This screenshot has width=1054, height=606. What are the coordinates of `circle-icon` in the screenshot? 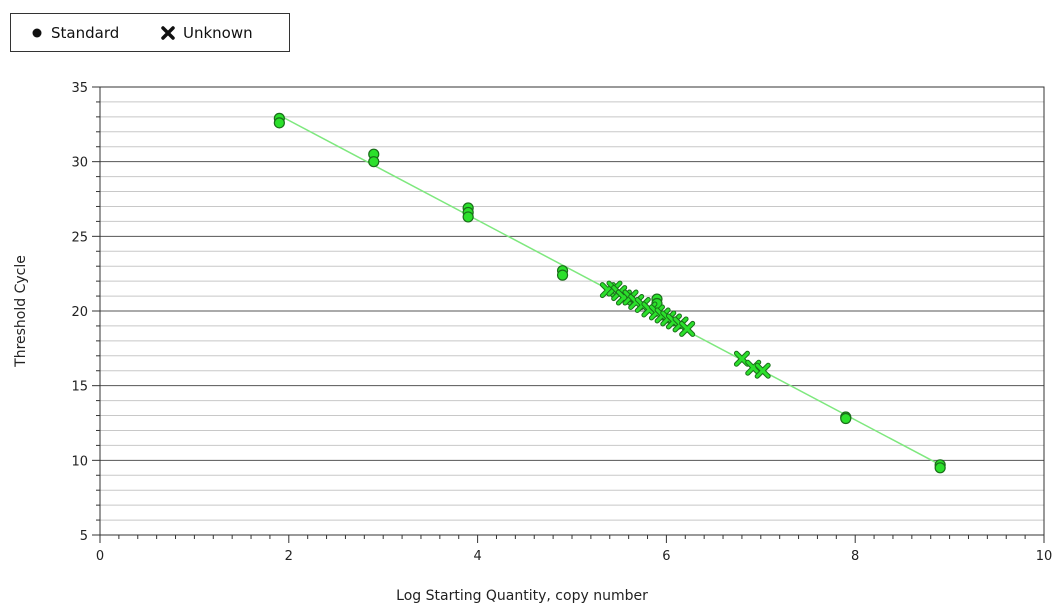 It's located at (37, 32).